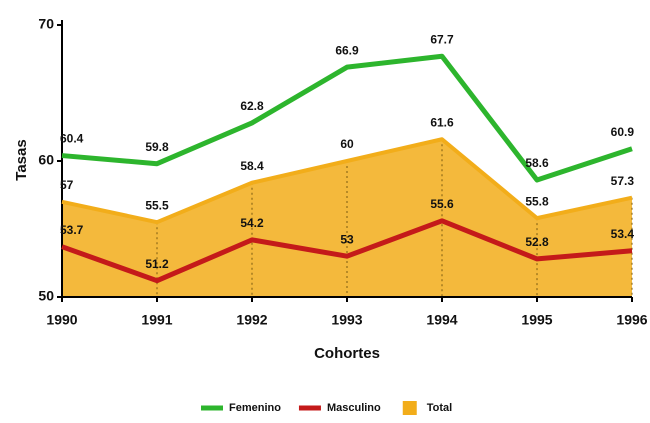 The image size is (650, 423). Describe the element at coordinates (623, 181) in the screenshot. I see `data-label: 57.3` at that location.